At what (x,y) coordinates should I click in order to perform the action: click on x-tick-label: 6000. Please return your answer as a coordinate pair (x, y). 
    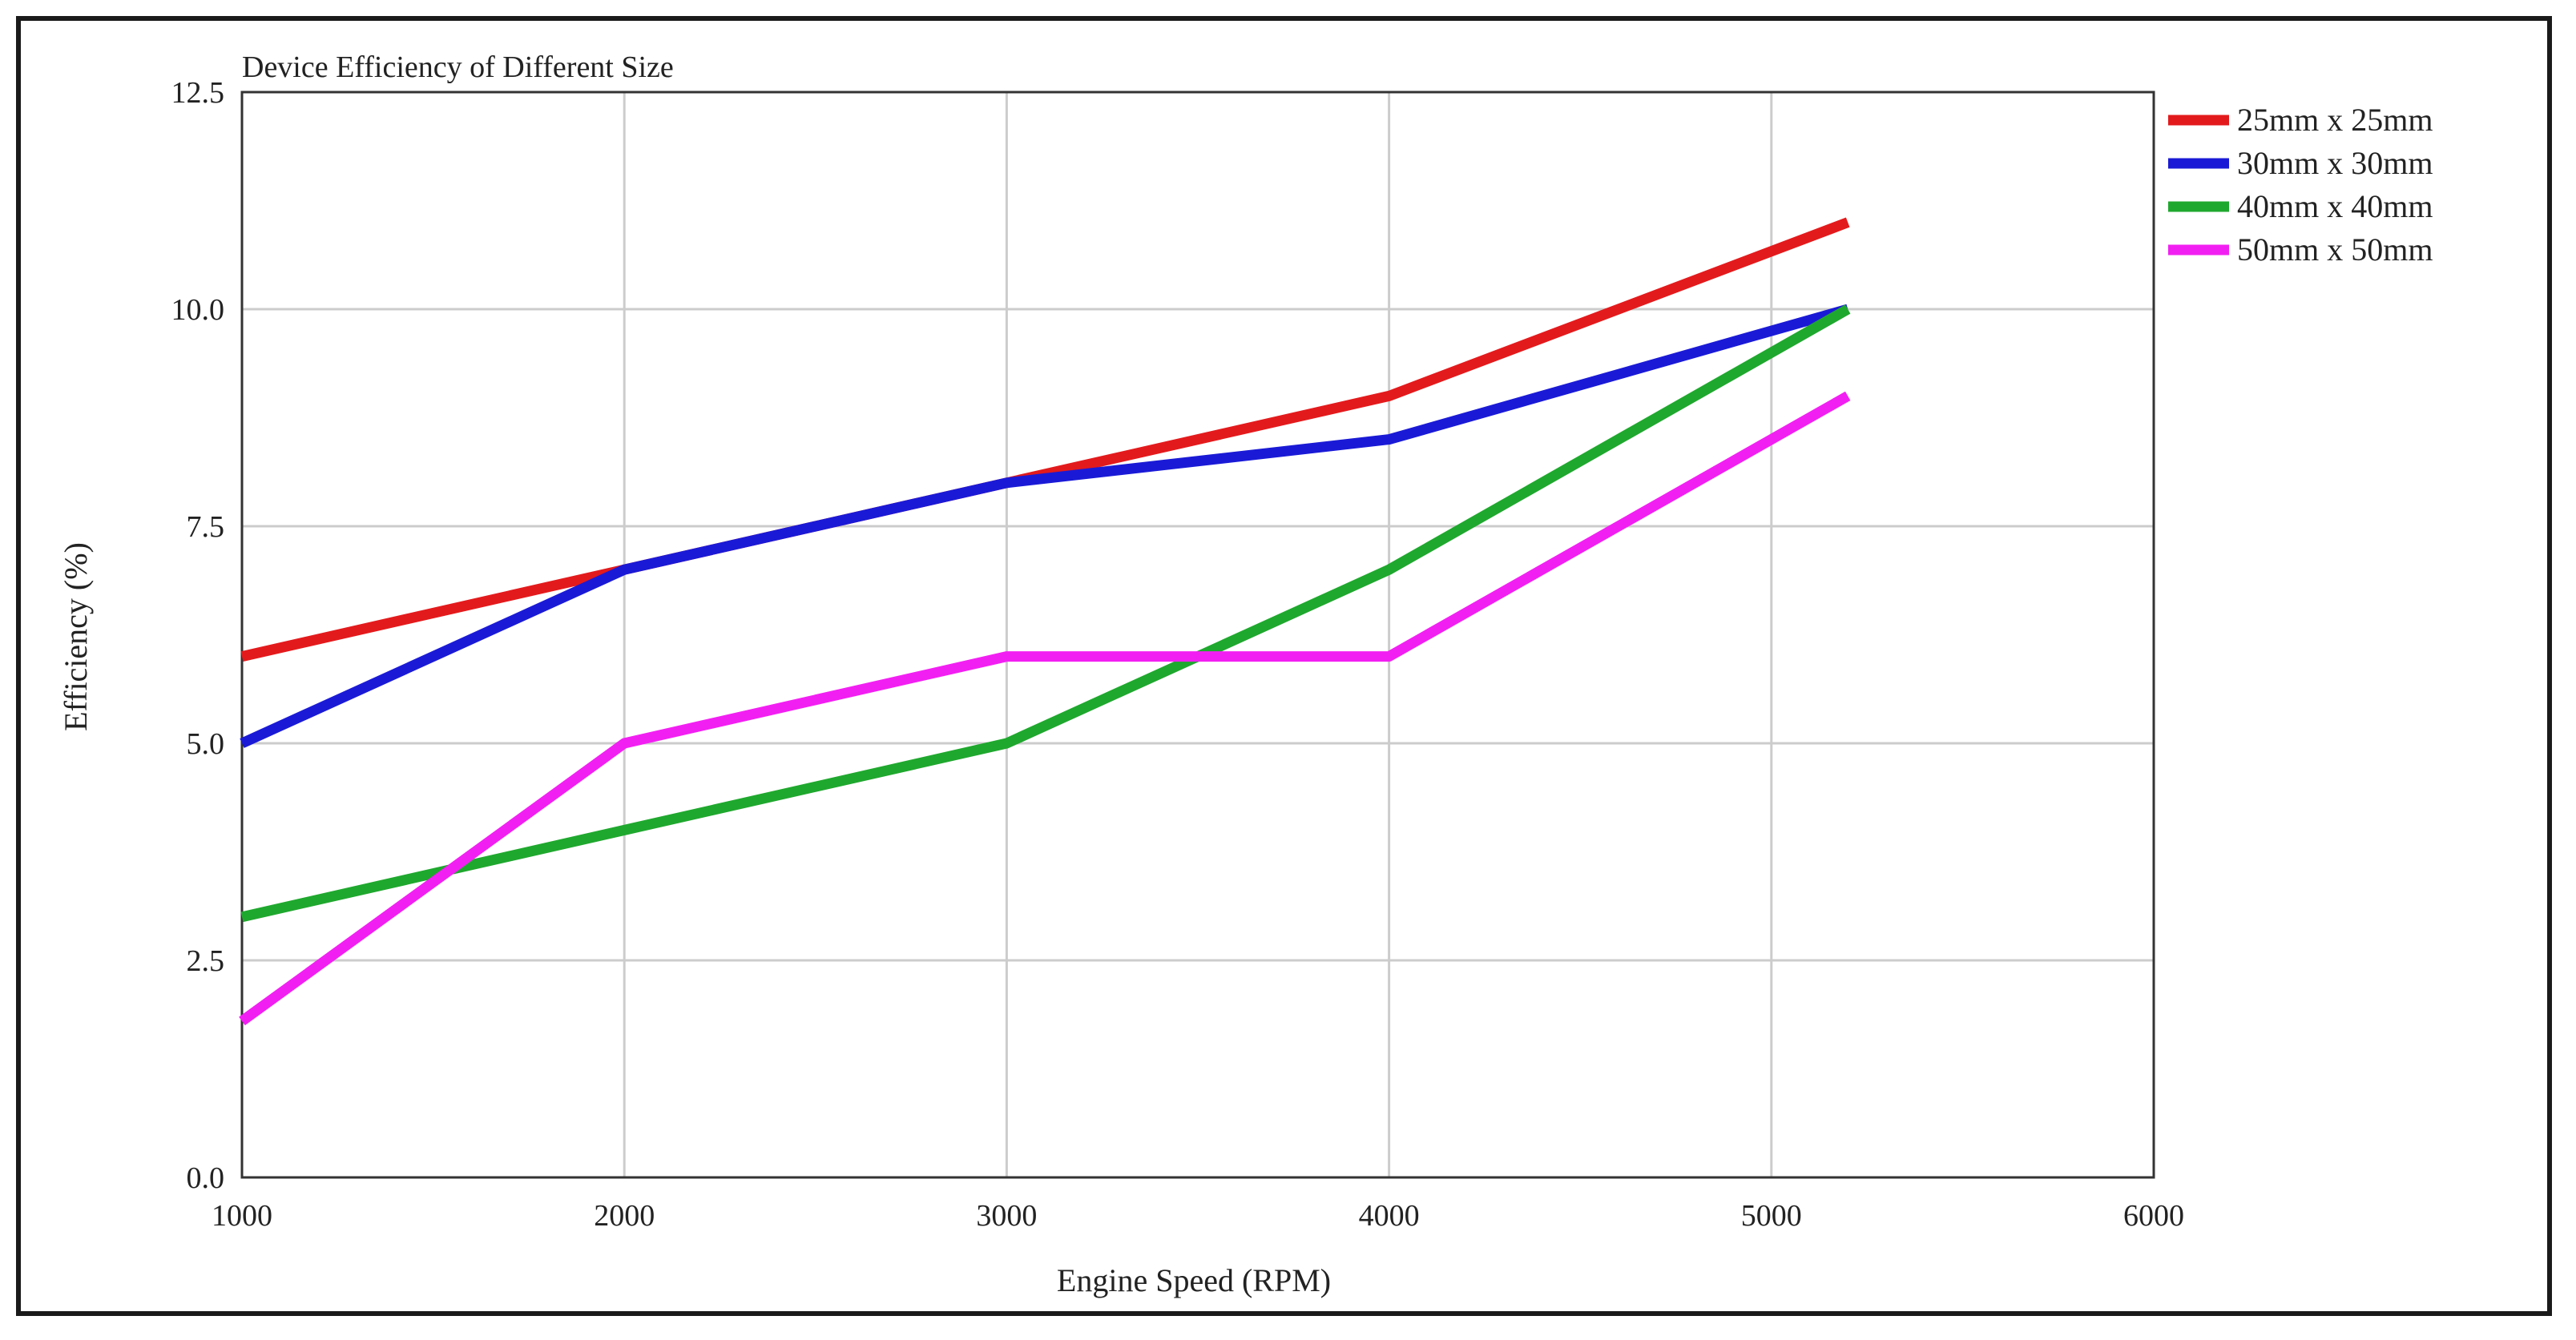
    Looking at the image, I should click on (2153, 1216).